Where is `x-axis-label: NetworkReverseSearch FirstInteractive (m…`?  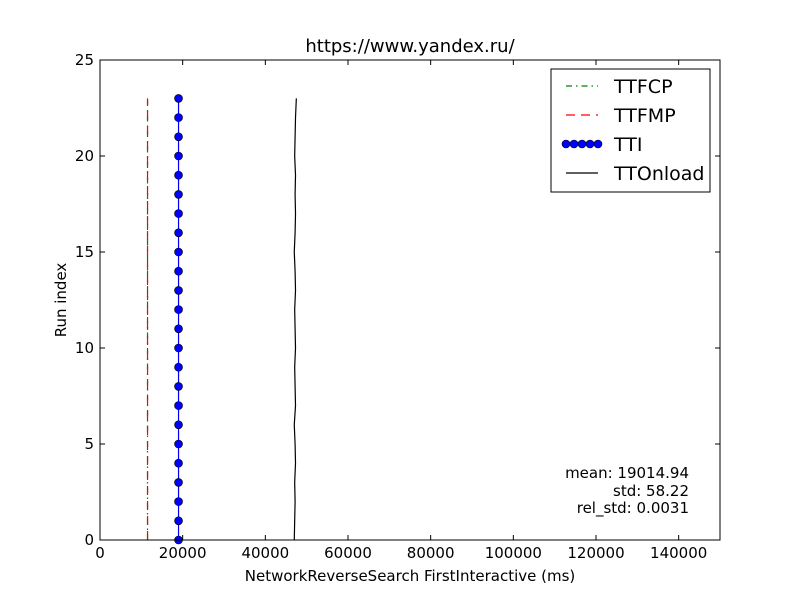 x-axis-label: NetworkReverseSearch FirstInteractive (m… is located at coordinates (410, 576).